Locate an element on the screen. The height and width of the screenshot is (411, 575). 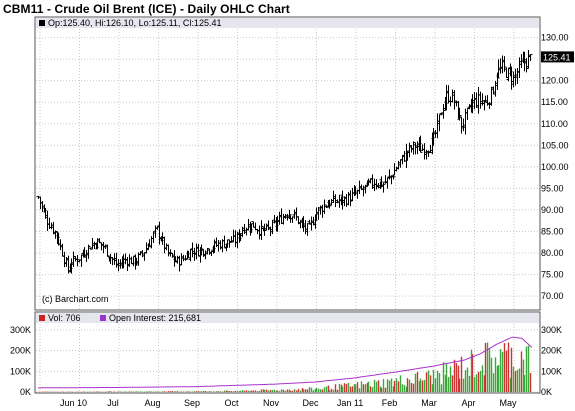
volume-y-tick-label-right: 0K is located at coordinates (546, 392).